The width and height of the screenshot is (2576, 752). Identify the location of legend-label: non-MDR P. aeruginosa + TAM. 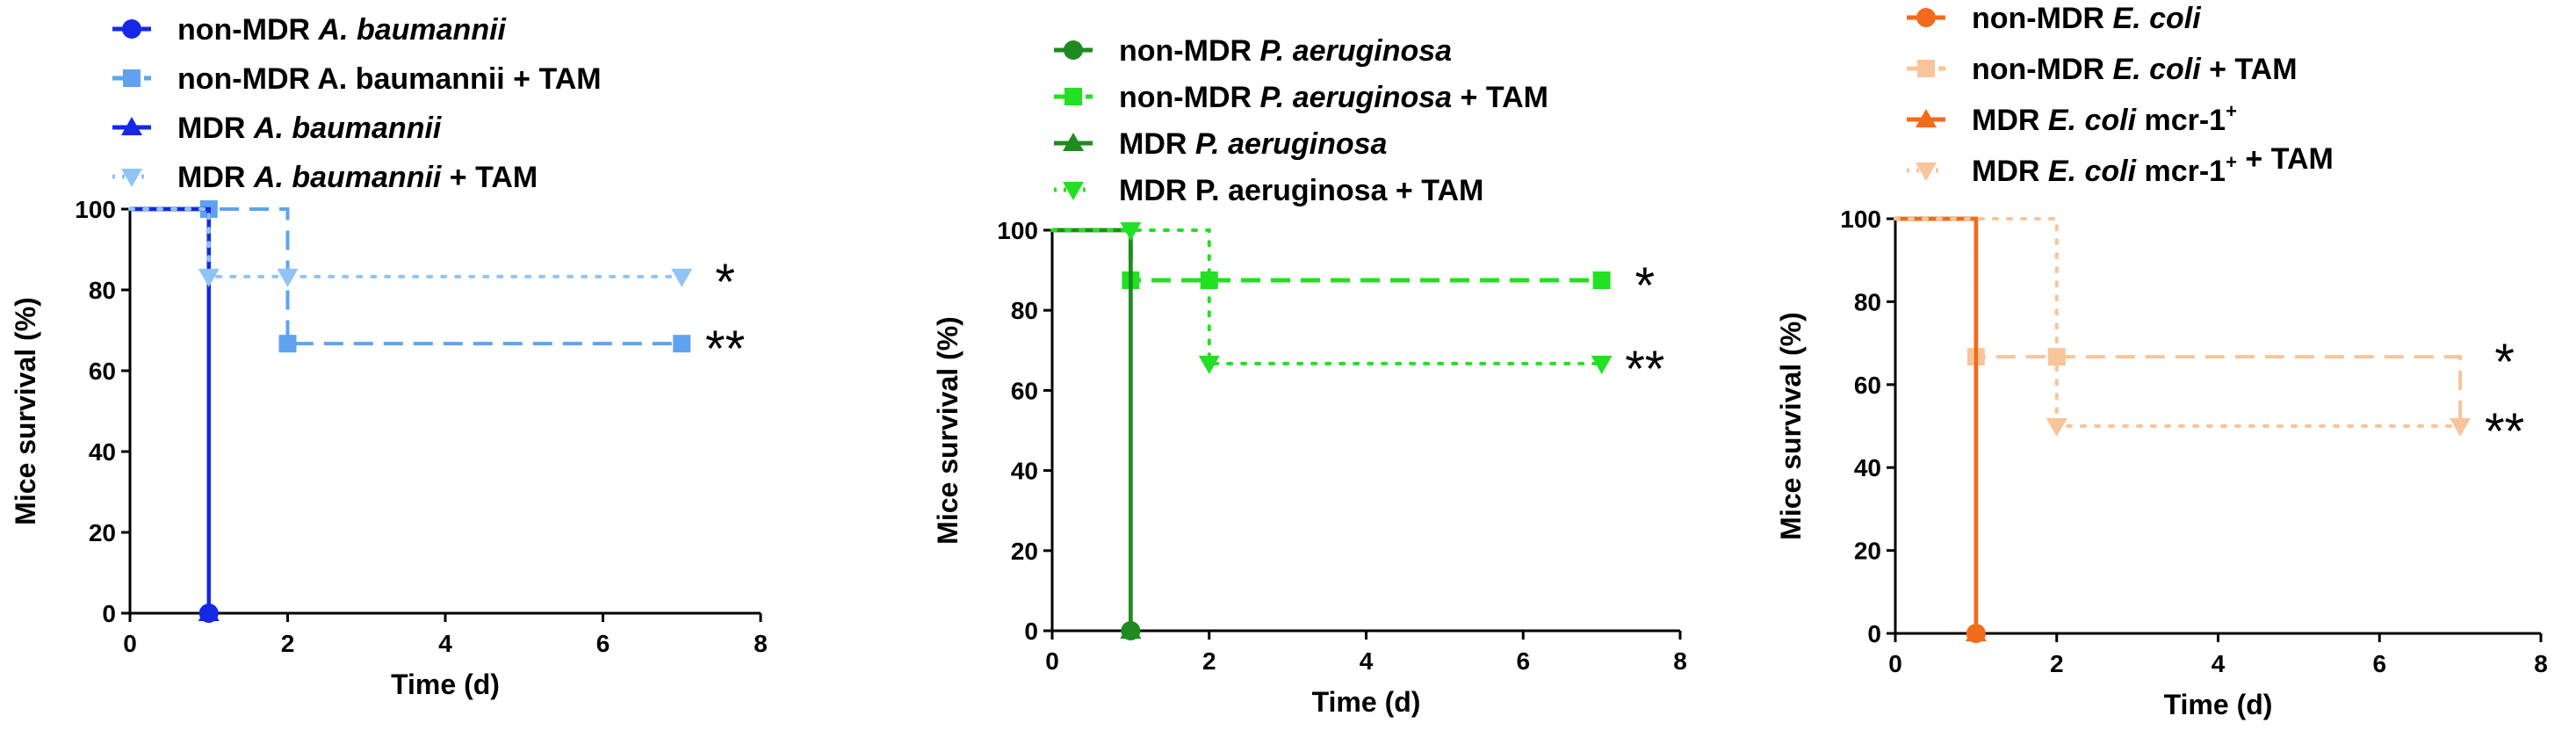
(1333, 97).